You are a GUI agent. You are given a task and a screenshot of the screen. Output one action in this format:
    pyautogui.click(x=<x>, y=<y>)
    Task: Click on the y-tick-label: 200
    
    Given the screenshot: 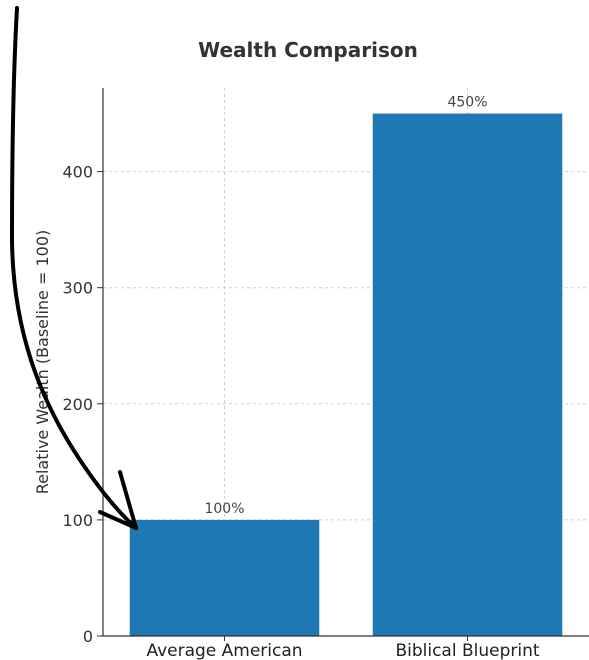 What is the action you would take?
    pyautogui.click(x=77, y=404)
    